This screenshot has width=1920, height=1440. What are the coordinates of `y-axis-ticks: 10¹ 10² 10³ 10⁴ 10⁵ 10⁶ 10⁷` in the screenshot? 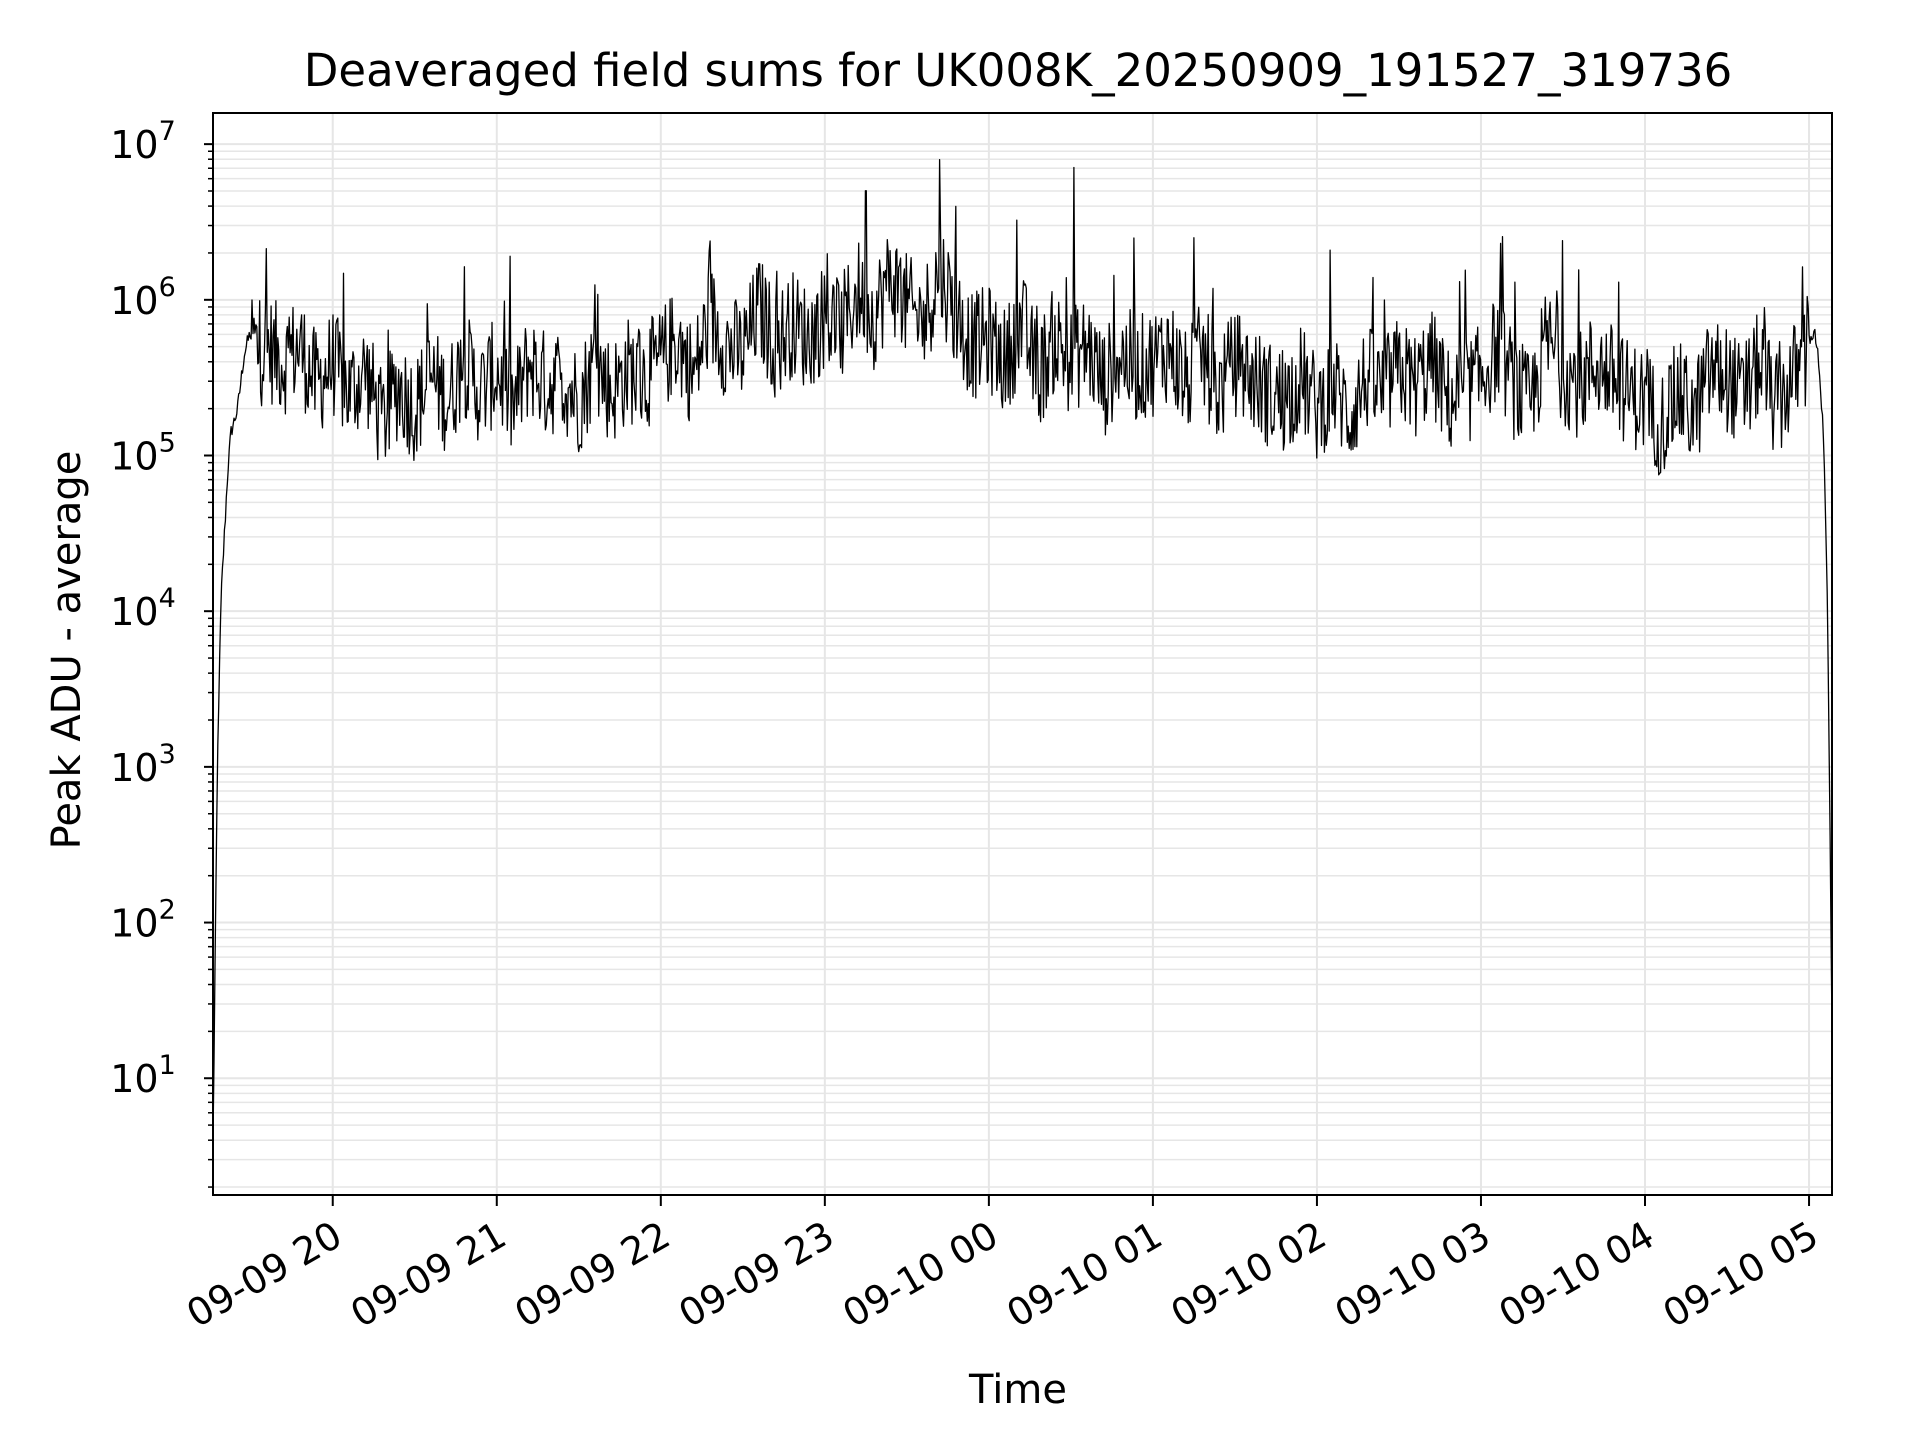 It's located at (161, 652).